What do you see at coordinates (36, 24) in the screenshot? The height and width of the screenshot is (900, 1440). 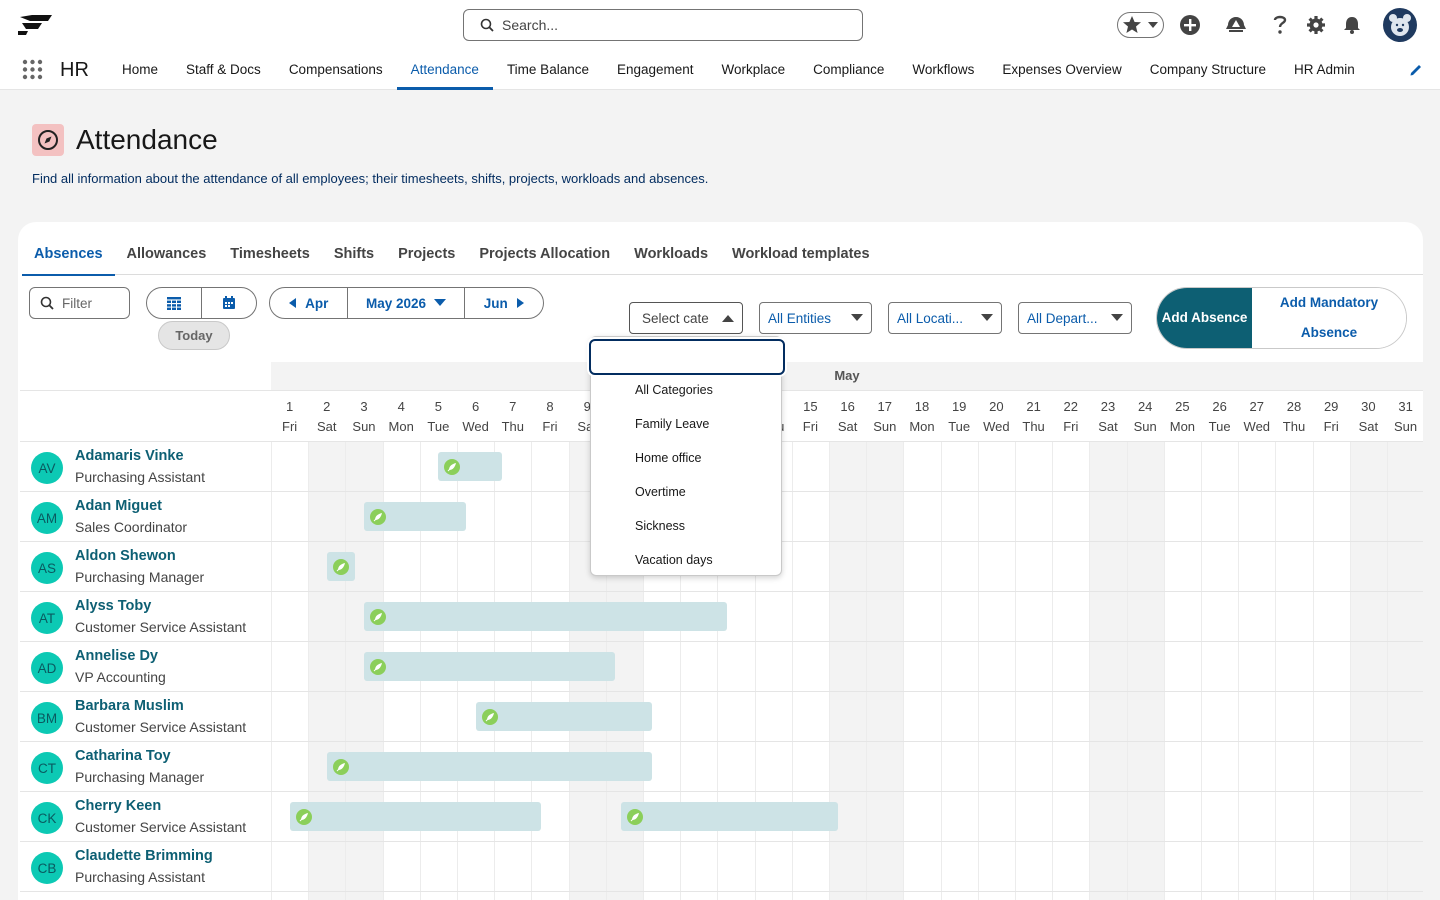 I see `company-logo-icon` at bounding box center [36, 24].